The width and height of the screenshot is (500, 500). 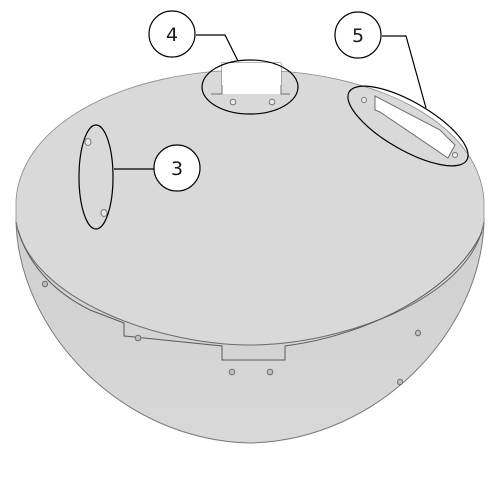 I want to click on hole-outer-left, so click(x=45, y=284).